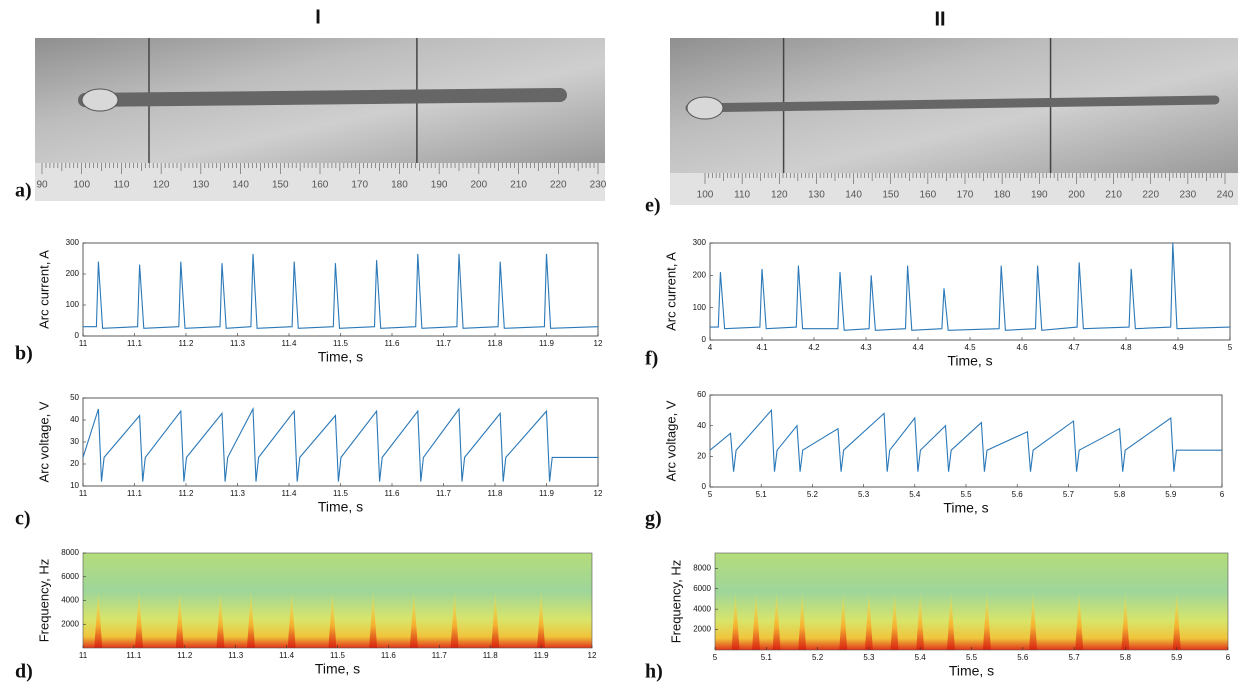  I want to click on y-tick-label: 20, so click(74, 463).